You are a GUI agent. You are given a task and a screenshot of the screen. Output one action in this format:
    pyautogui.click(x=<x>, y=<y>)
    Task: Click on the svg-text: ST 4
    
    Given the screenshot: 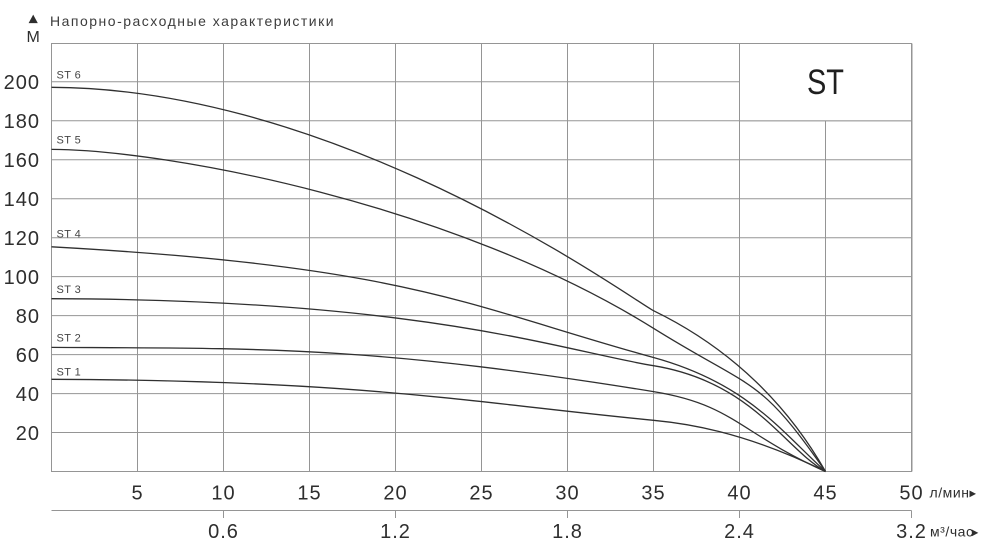 What is the action you would take?
    pyautogui.click(x=69, y=234)
    